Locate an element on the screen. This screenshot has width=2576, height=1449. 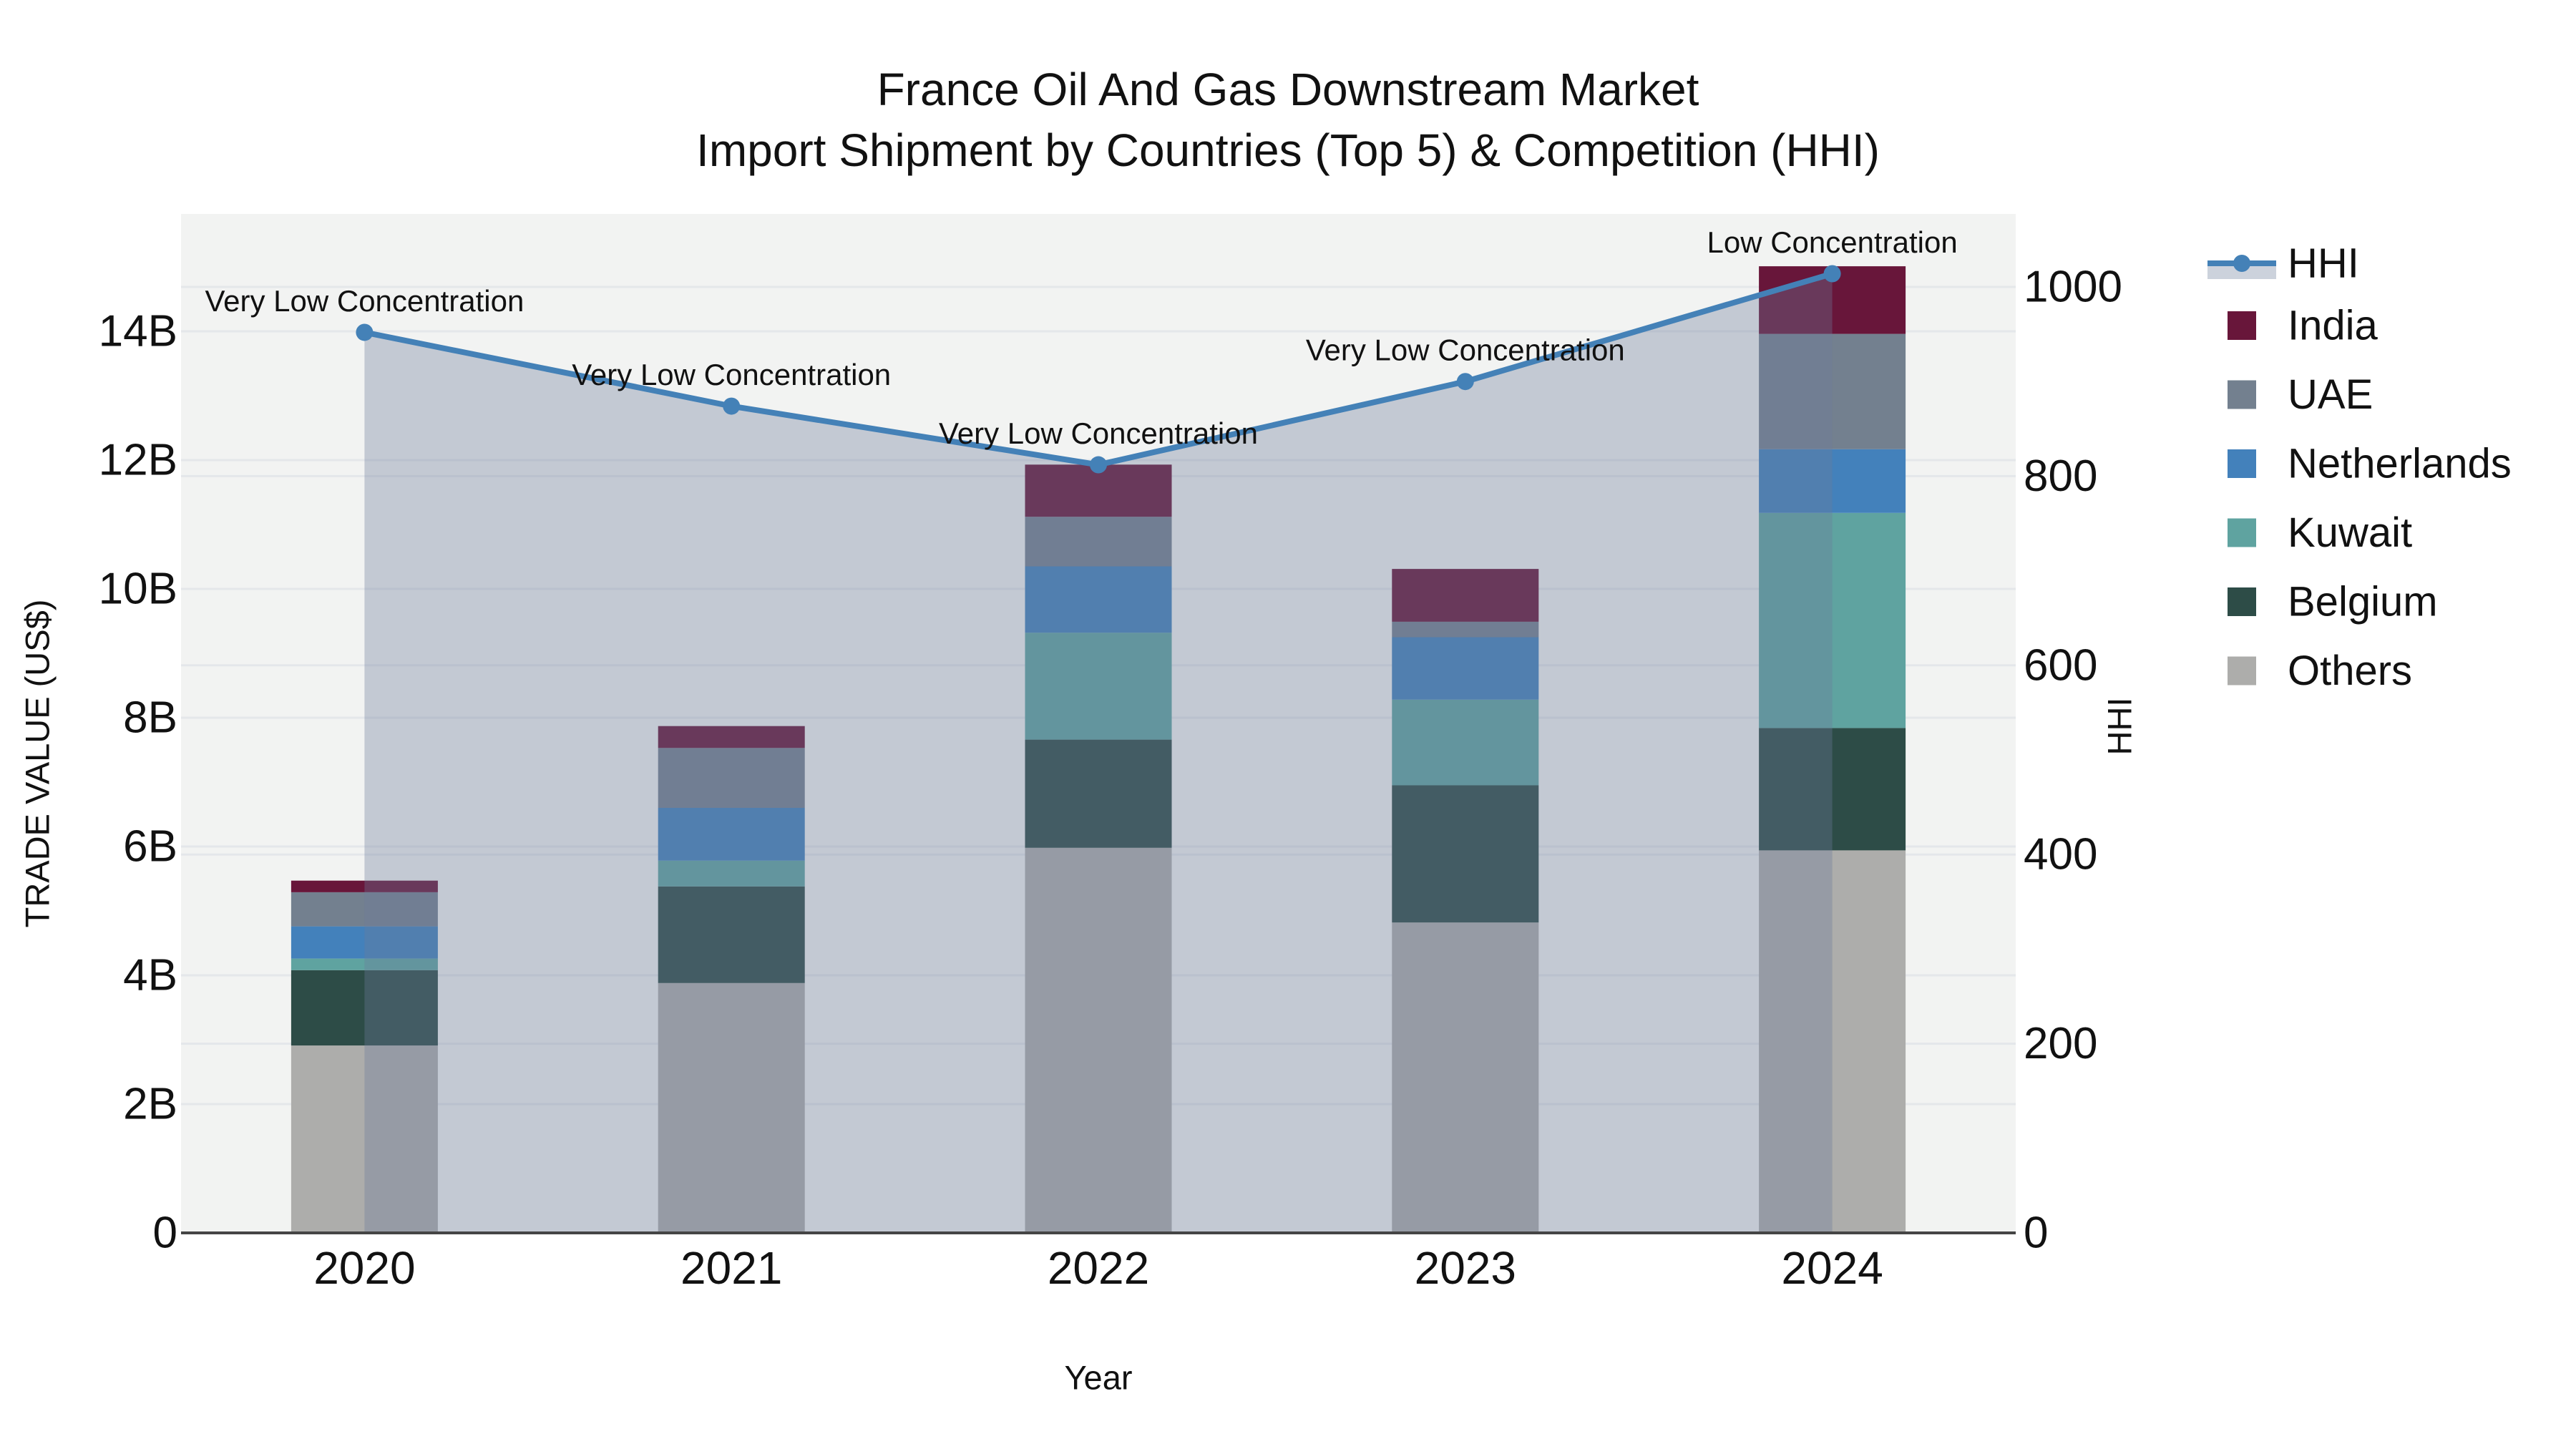
bar-2020-uae is located at coordinates (364, 909).